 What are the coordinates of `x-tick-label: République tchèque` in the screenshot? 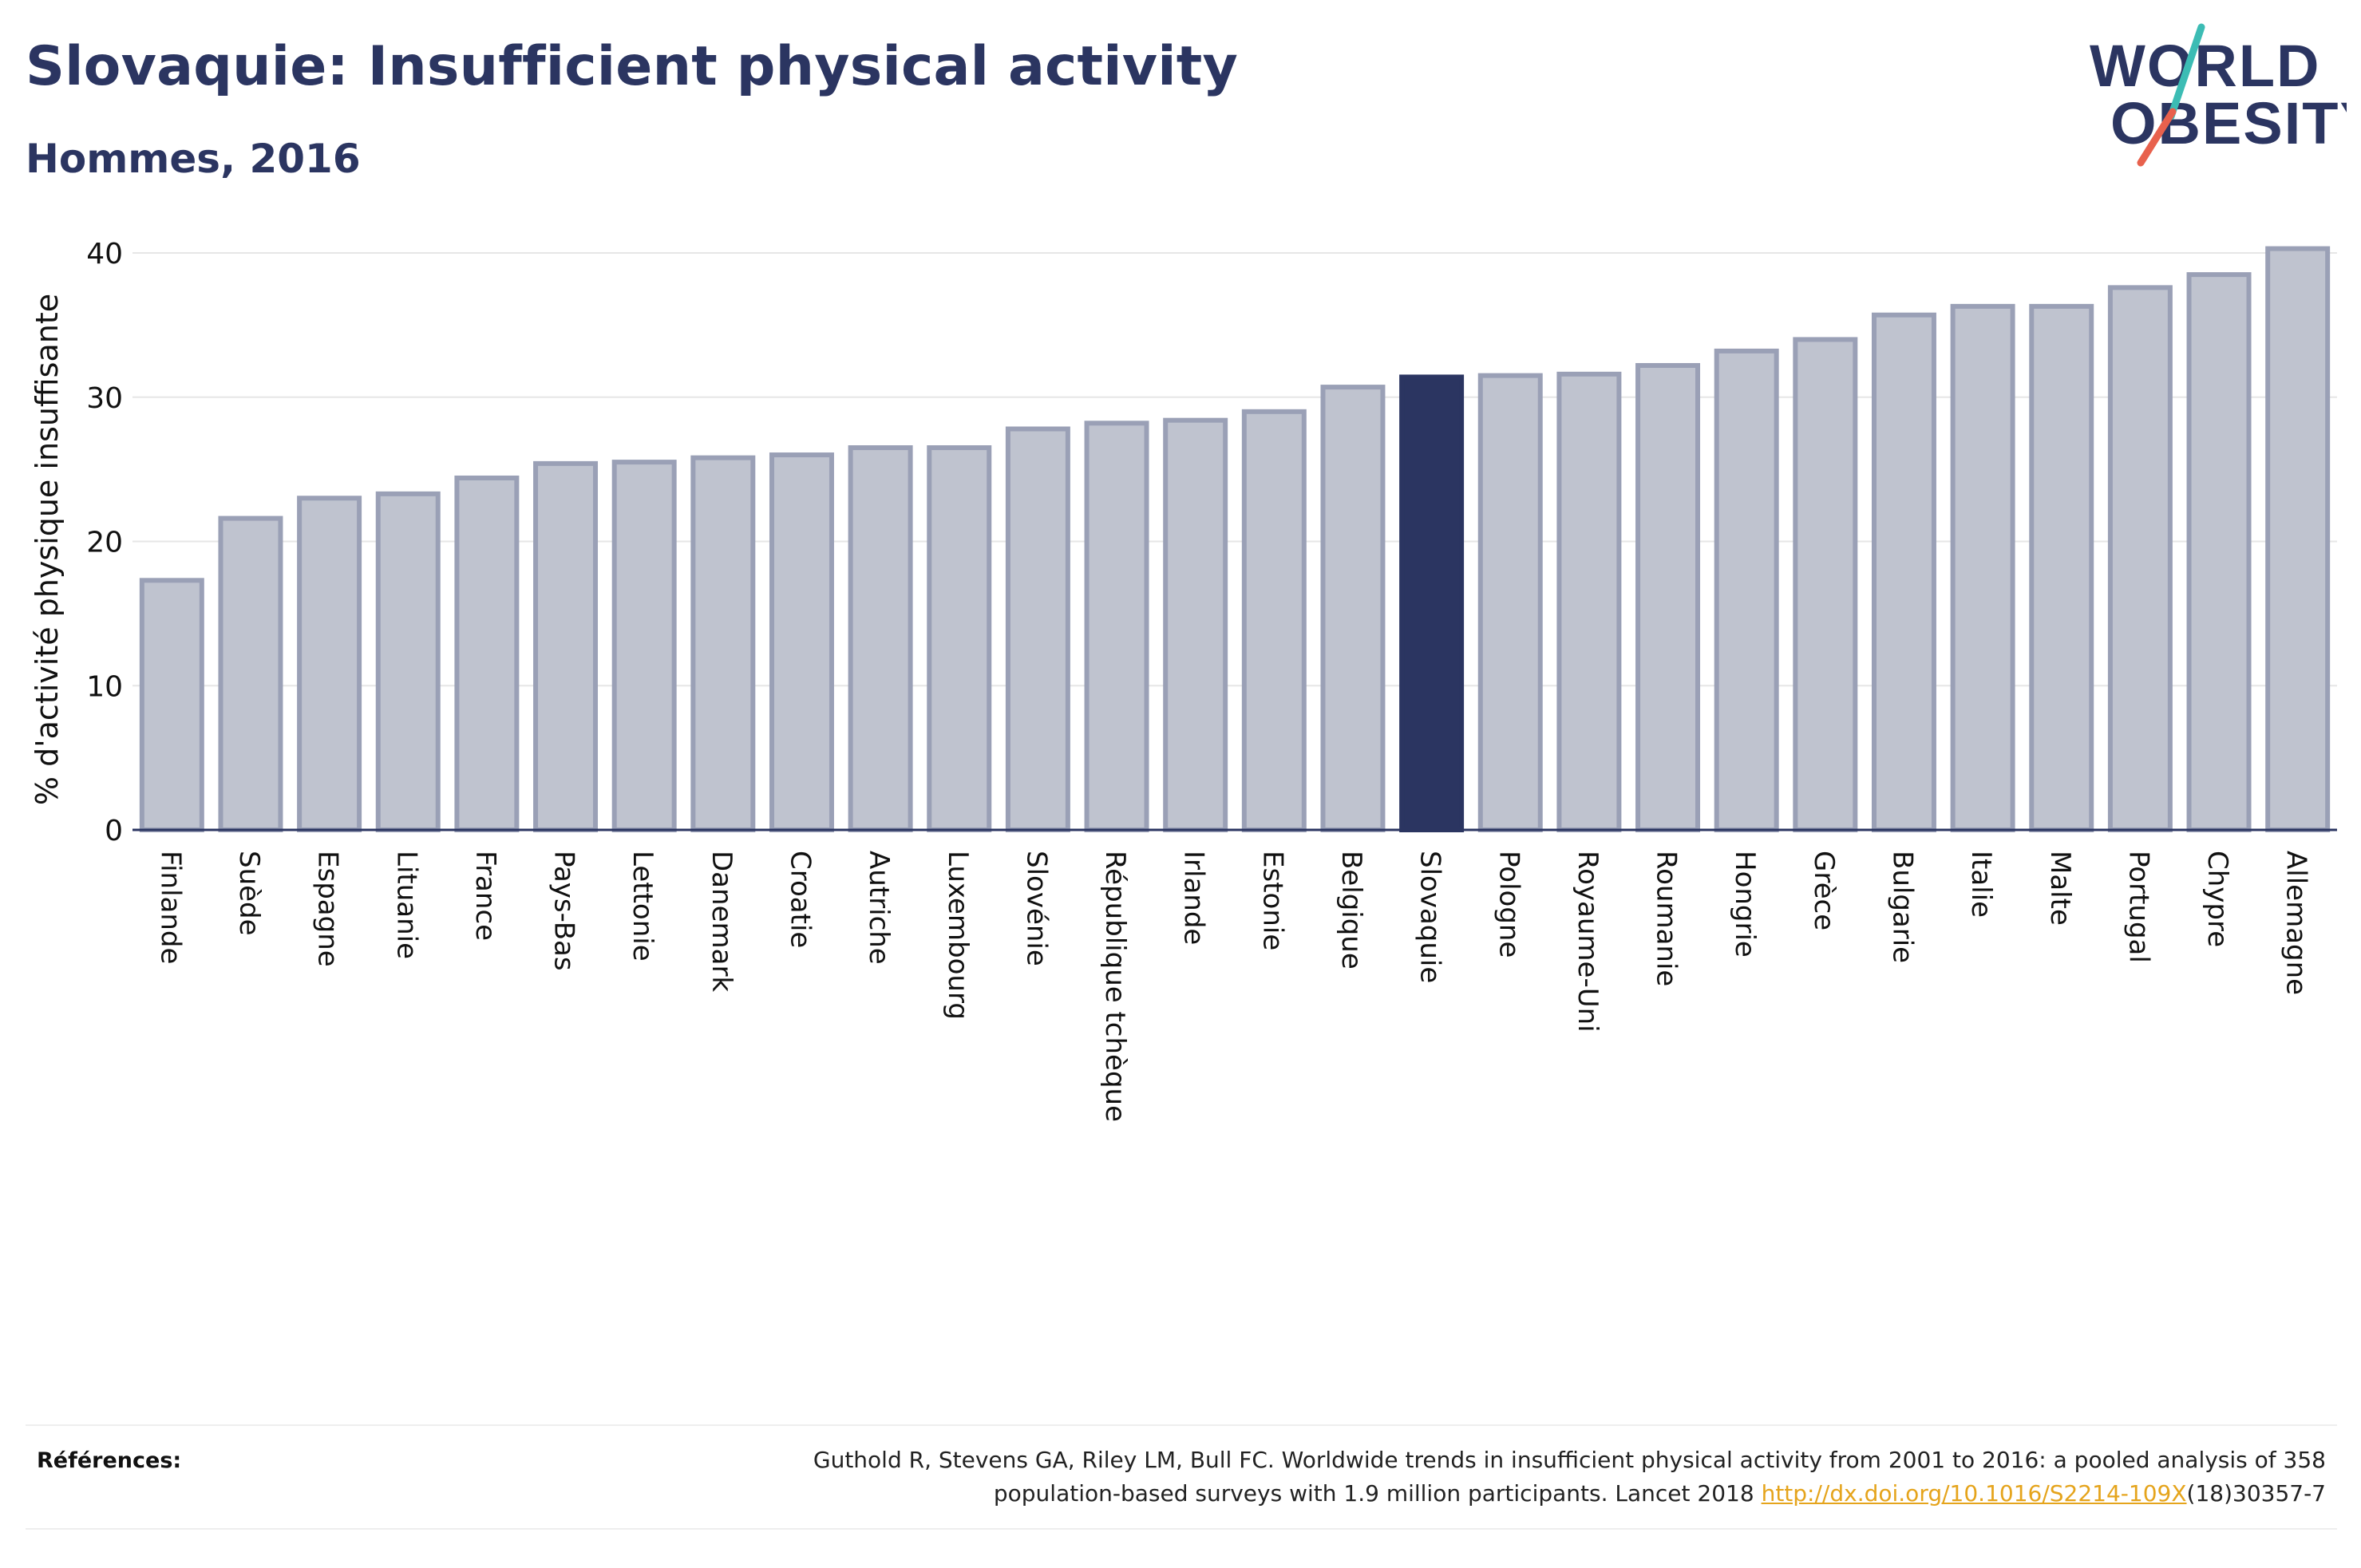 It's located at (1115, 986).